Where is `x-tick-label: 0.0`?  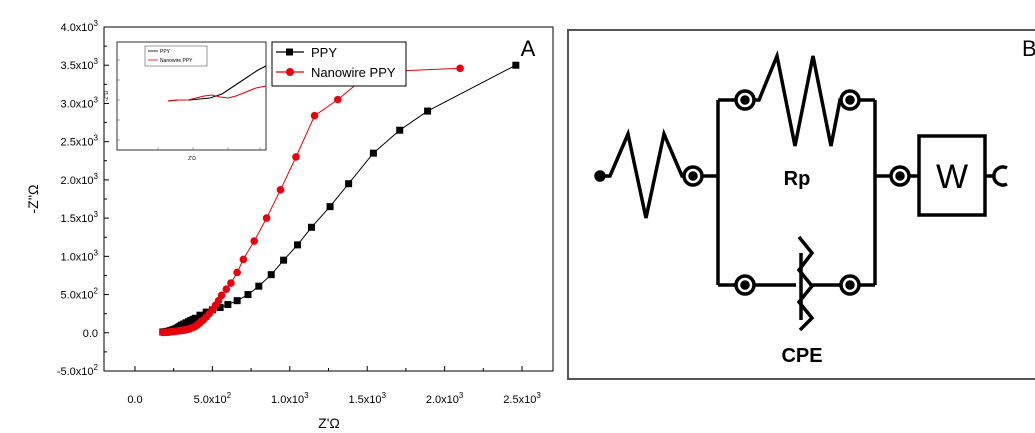
x-tick-label: 0.0 is located at coordinates (134, 400).